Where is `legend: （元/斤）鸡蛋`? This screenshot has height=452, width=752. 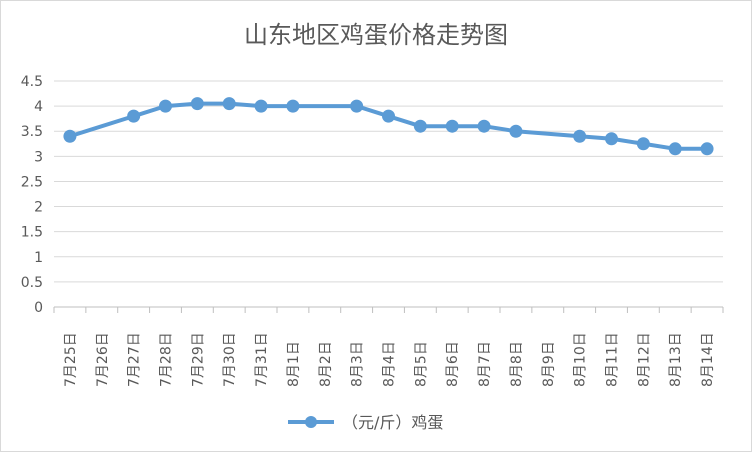 legend: （元/斤）鸡蛋 is located at coordinates (365, 422).